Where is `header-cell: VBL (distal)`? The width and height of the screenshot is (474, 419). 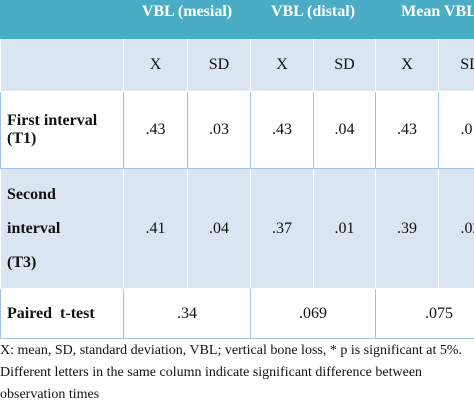 header-cell: VBL (distal) is located at coordinates (313, 19).